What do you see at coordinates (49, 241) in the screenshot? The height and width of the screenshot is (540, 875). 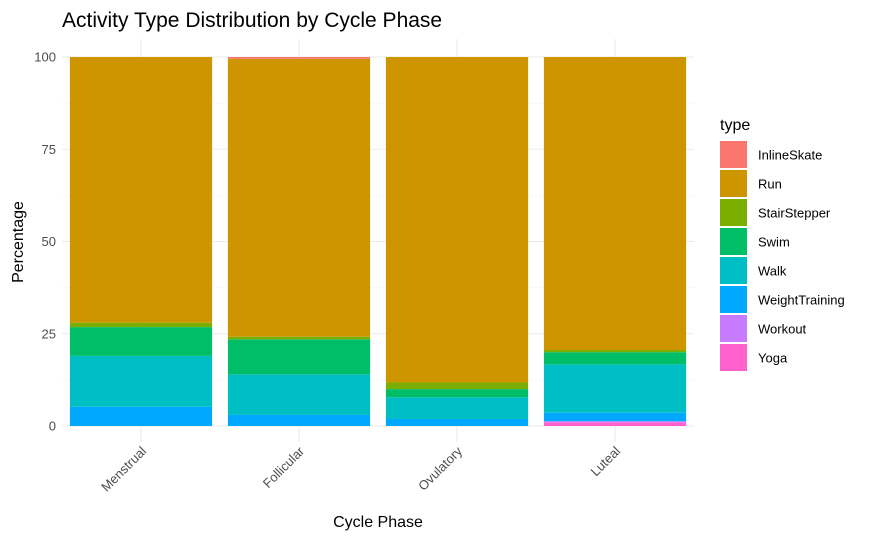 I see `y-tick-label: 50` at bounding box center [49, 241].